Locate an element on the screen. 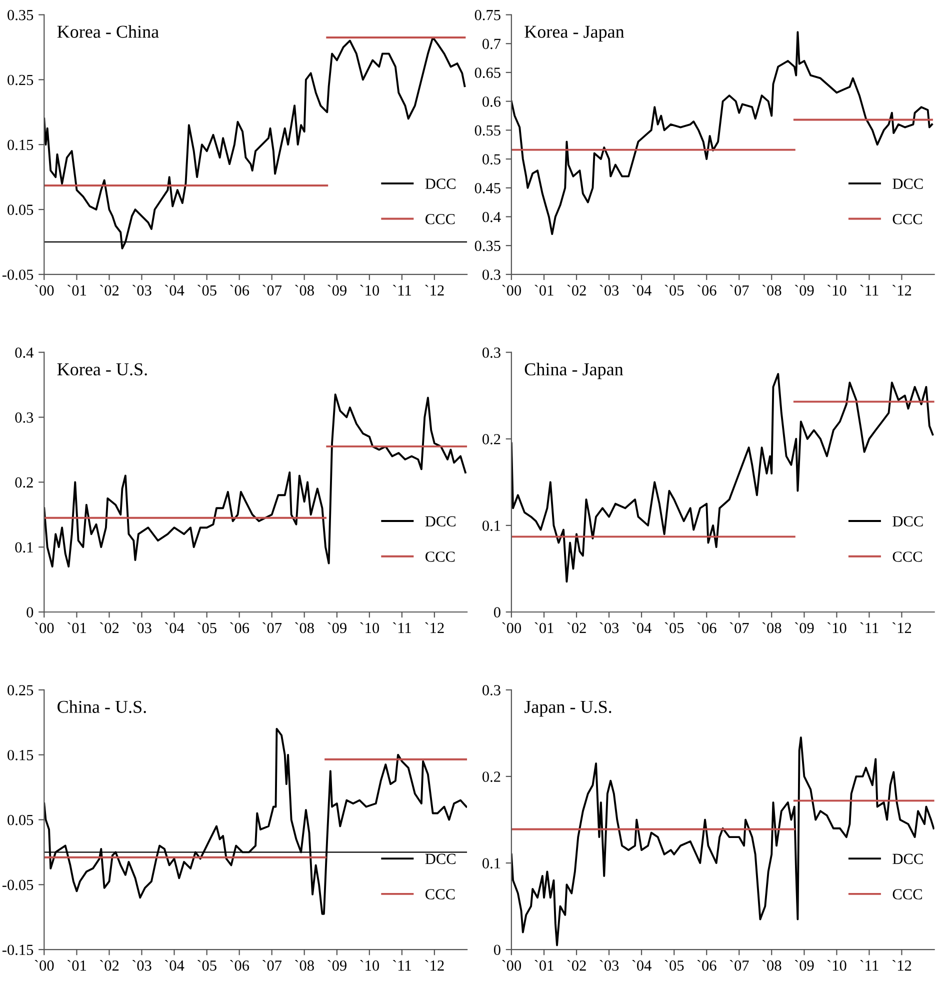  y-tick-label: 0.45 is located at coordinates (487, 188).